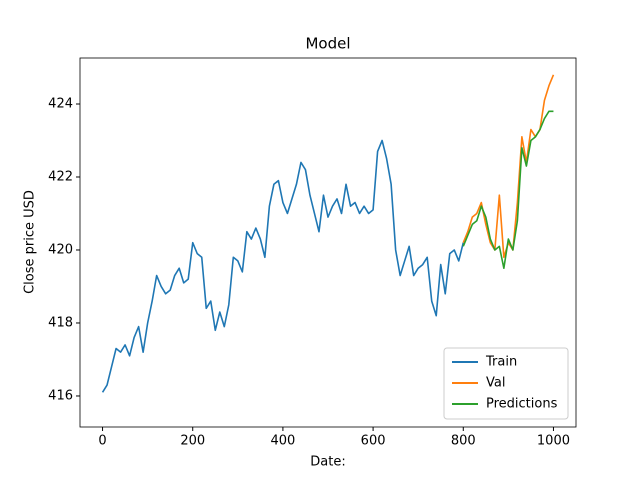 Image resolution: width=640 pixels, height=480 pixels. Describe the element at coordinates (192, 441) in the screenshot. I see `x-tick-label: 200` at that location.